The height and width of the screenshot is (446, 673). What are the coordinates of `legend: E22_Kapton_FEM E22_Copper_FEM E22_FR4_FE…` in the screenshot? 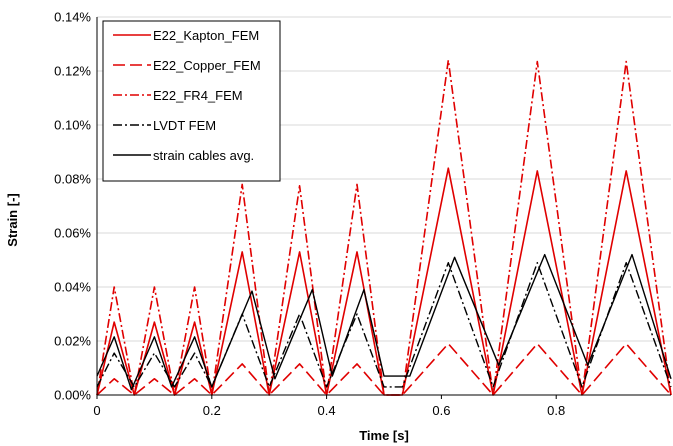 It's located at (191, 101).